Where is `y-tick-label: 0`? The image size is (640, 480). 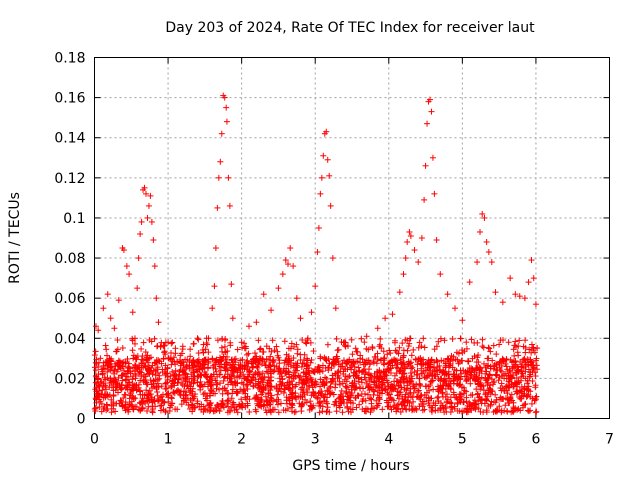
y-tick-label: 0 is located at coordinates (81, 420).